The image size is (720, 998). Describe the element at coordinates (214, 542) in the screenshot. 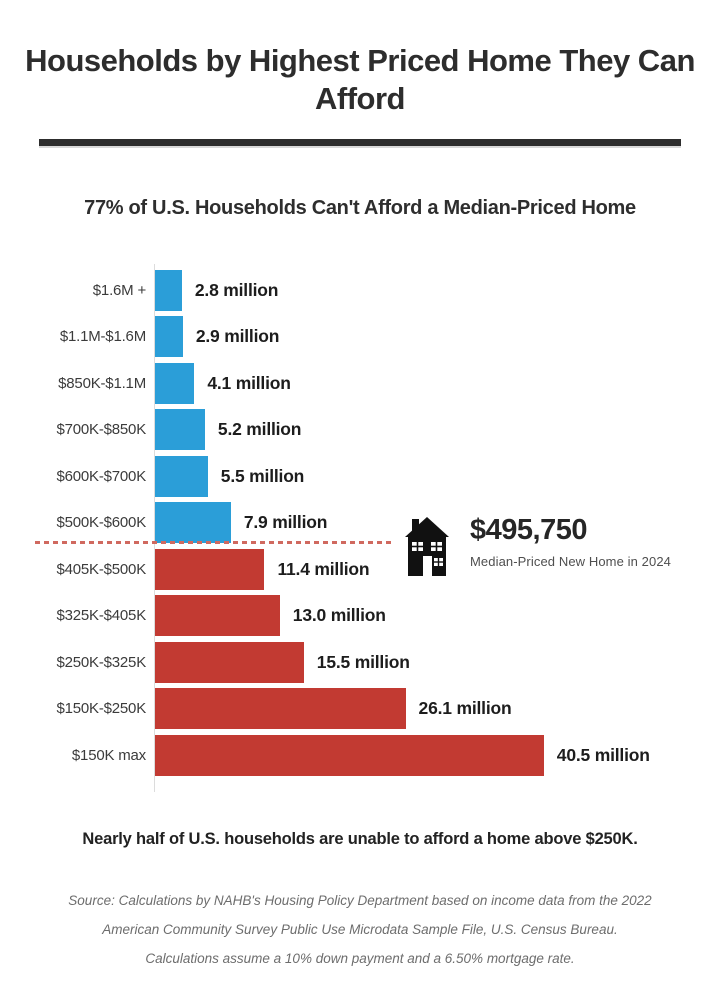

I see `median-divider-line` at that location.